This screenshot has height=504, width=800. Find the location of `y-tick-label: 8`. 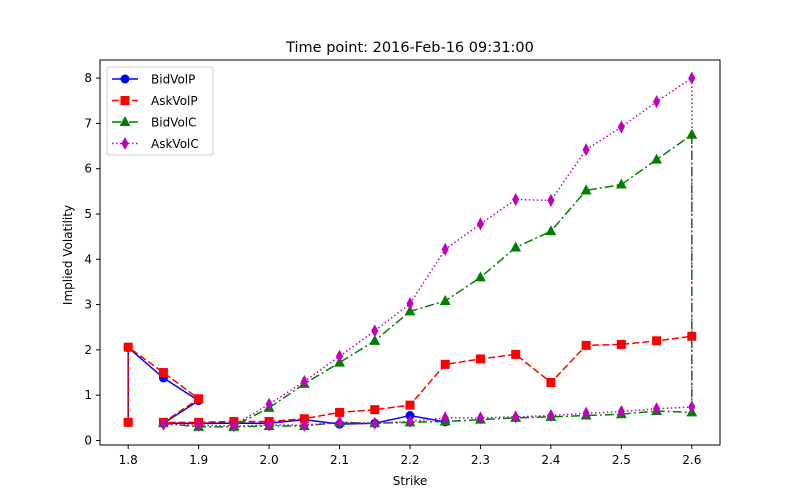

y-tick-label: 8 is located at coordinates (88, 78).